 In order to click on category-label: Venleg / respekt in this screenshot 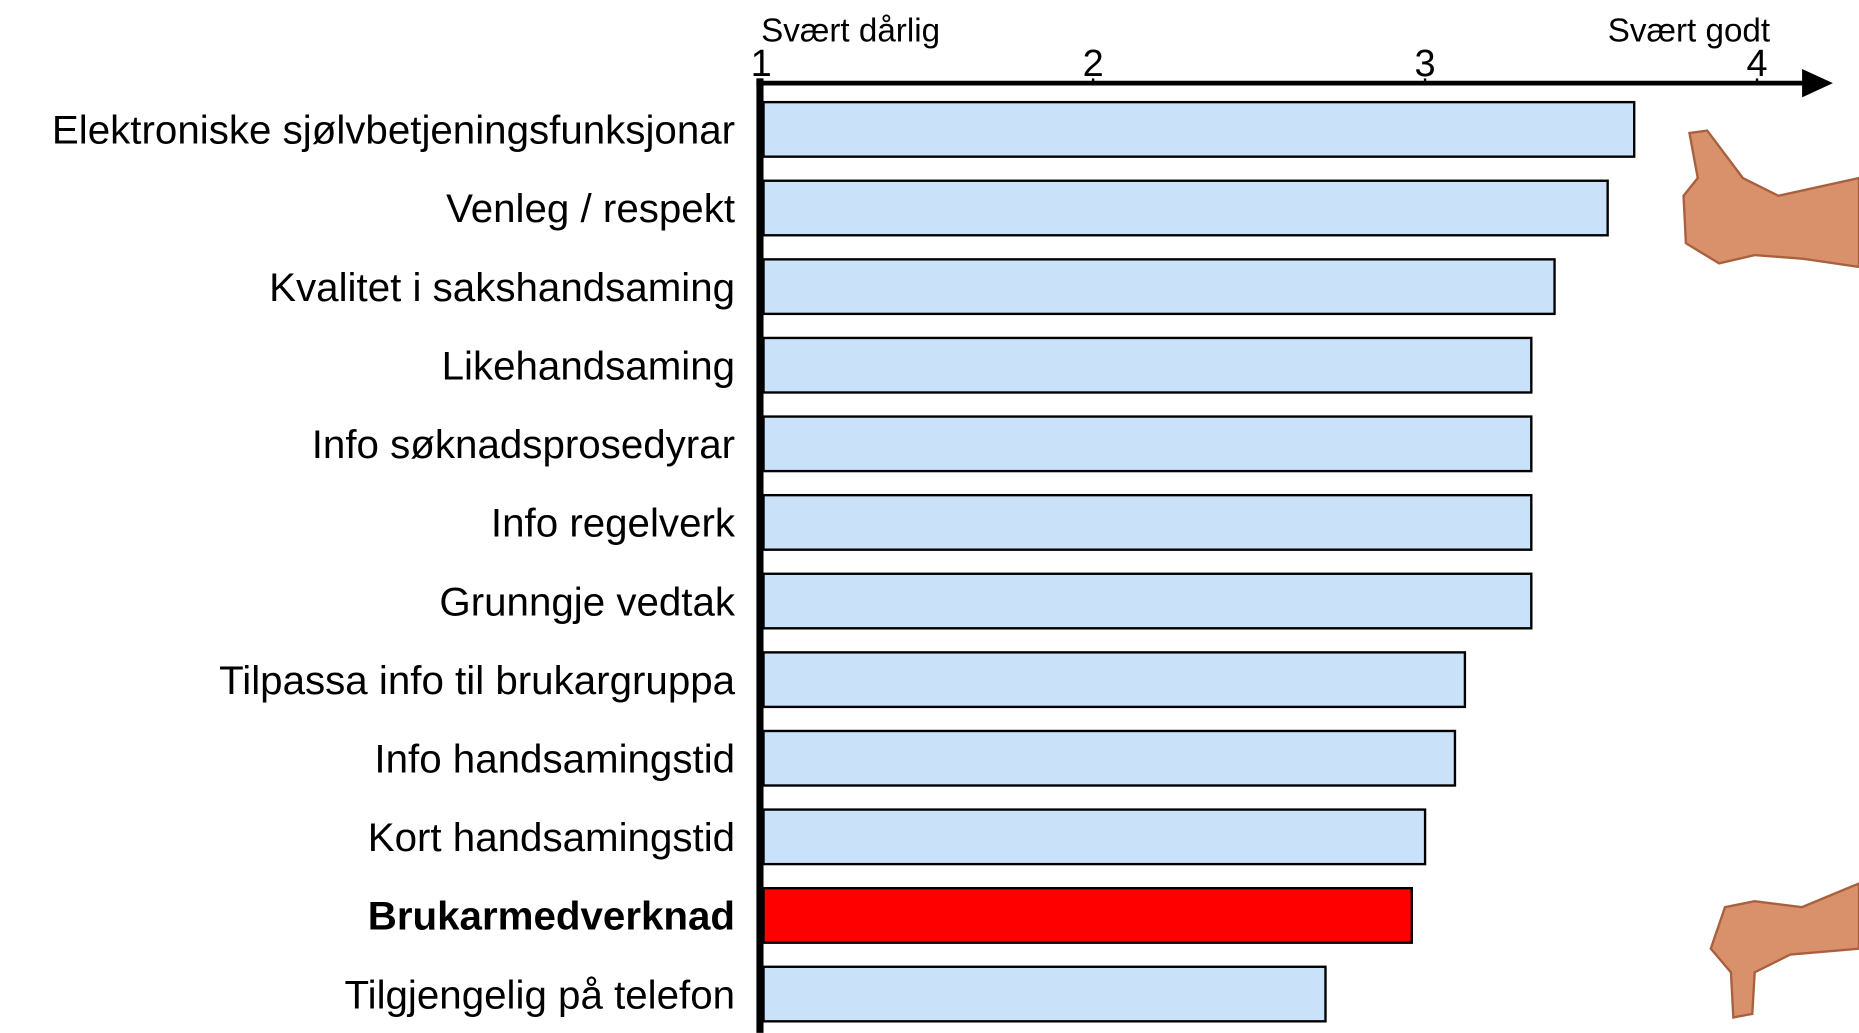, I will do `click(590, 208)`.